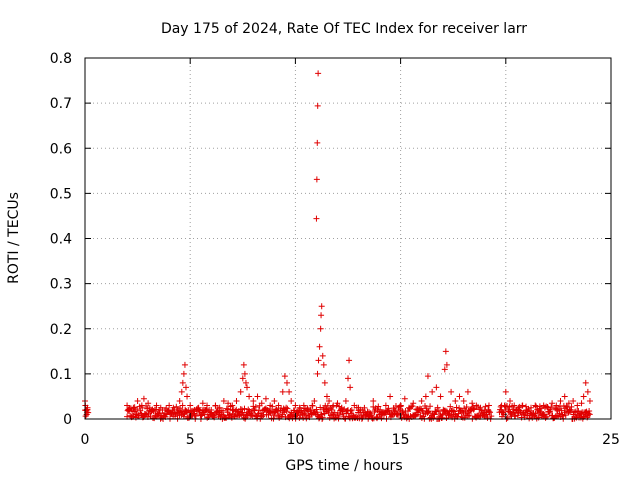  Describe the element at coordinates (61, 59) in the screenshot. I see `y-tick-label: 0.8` at that location.